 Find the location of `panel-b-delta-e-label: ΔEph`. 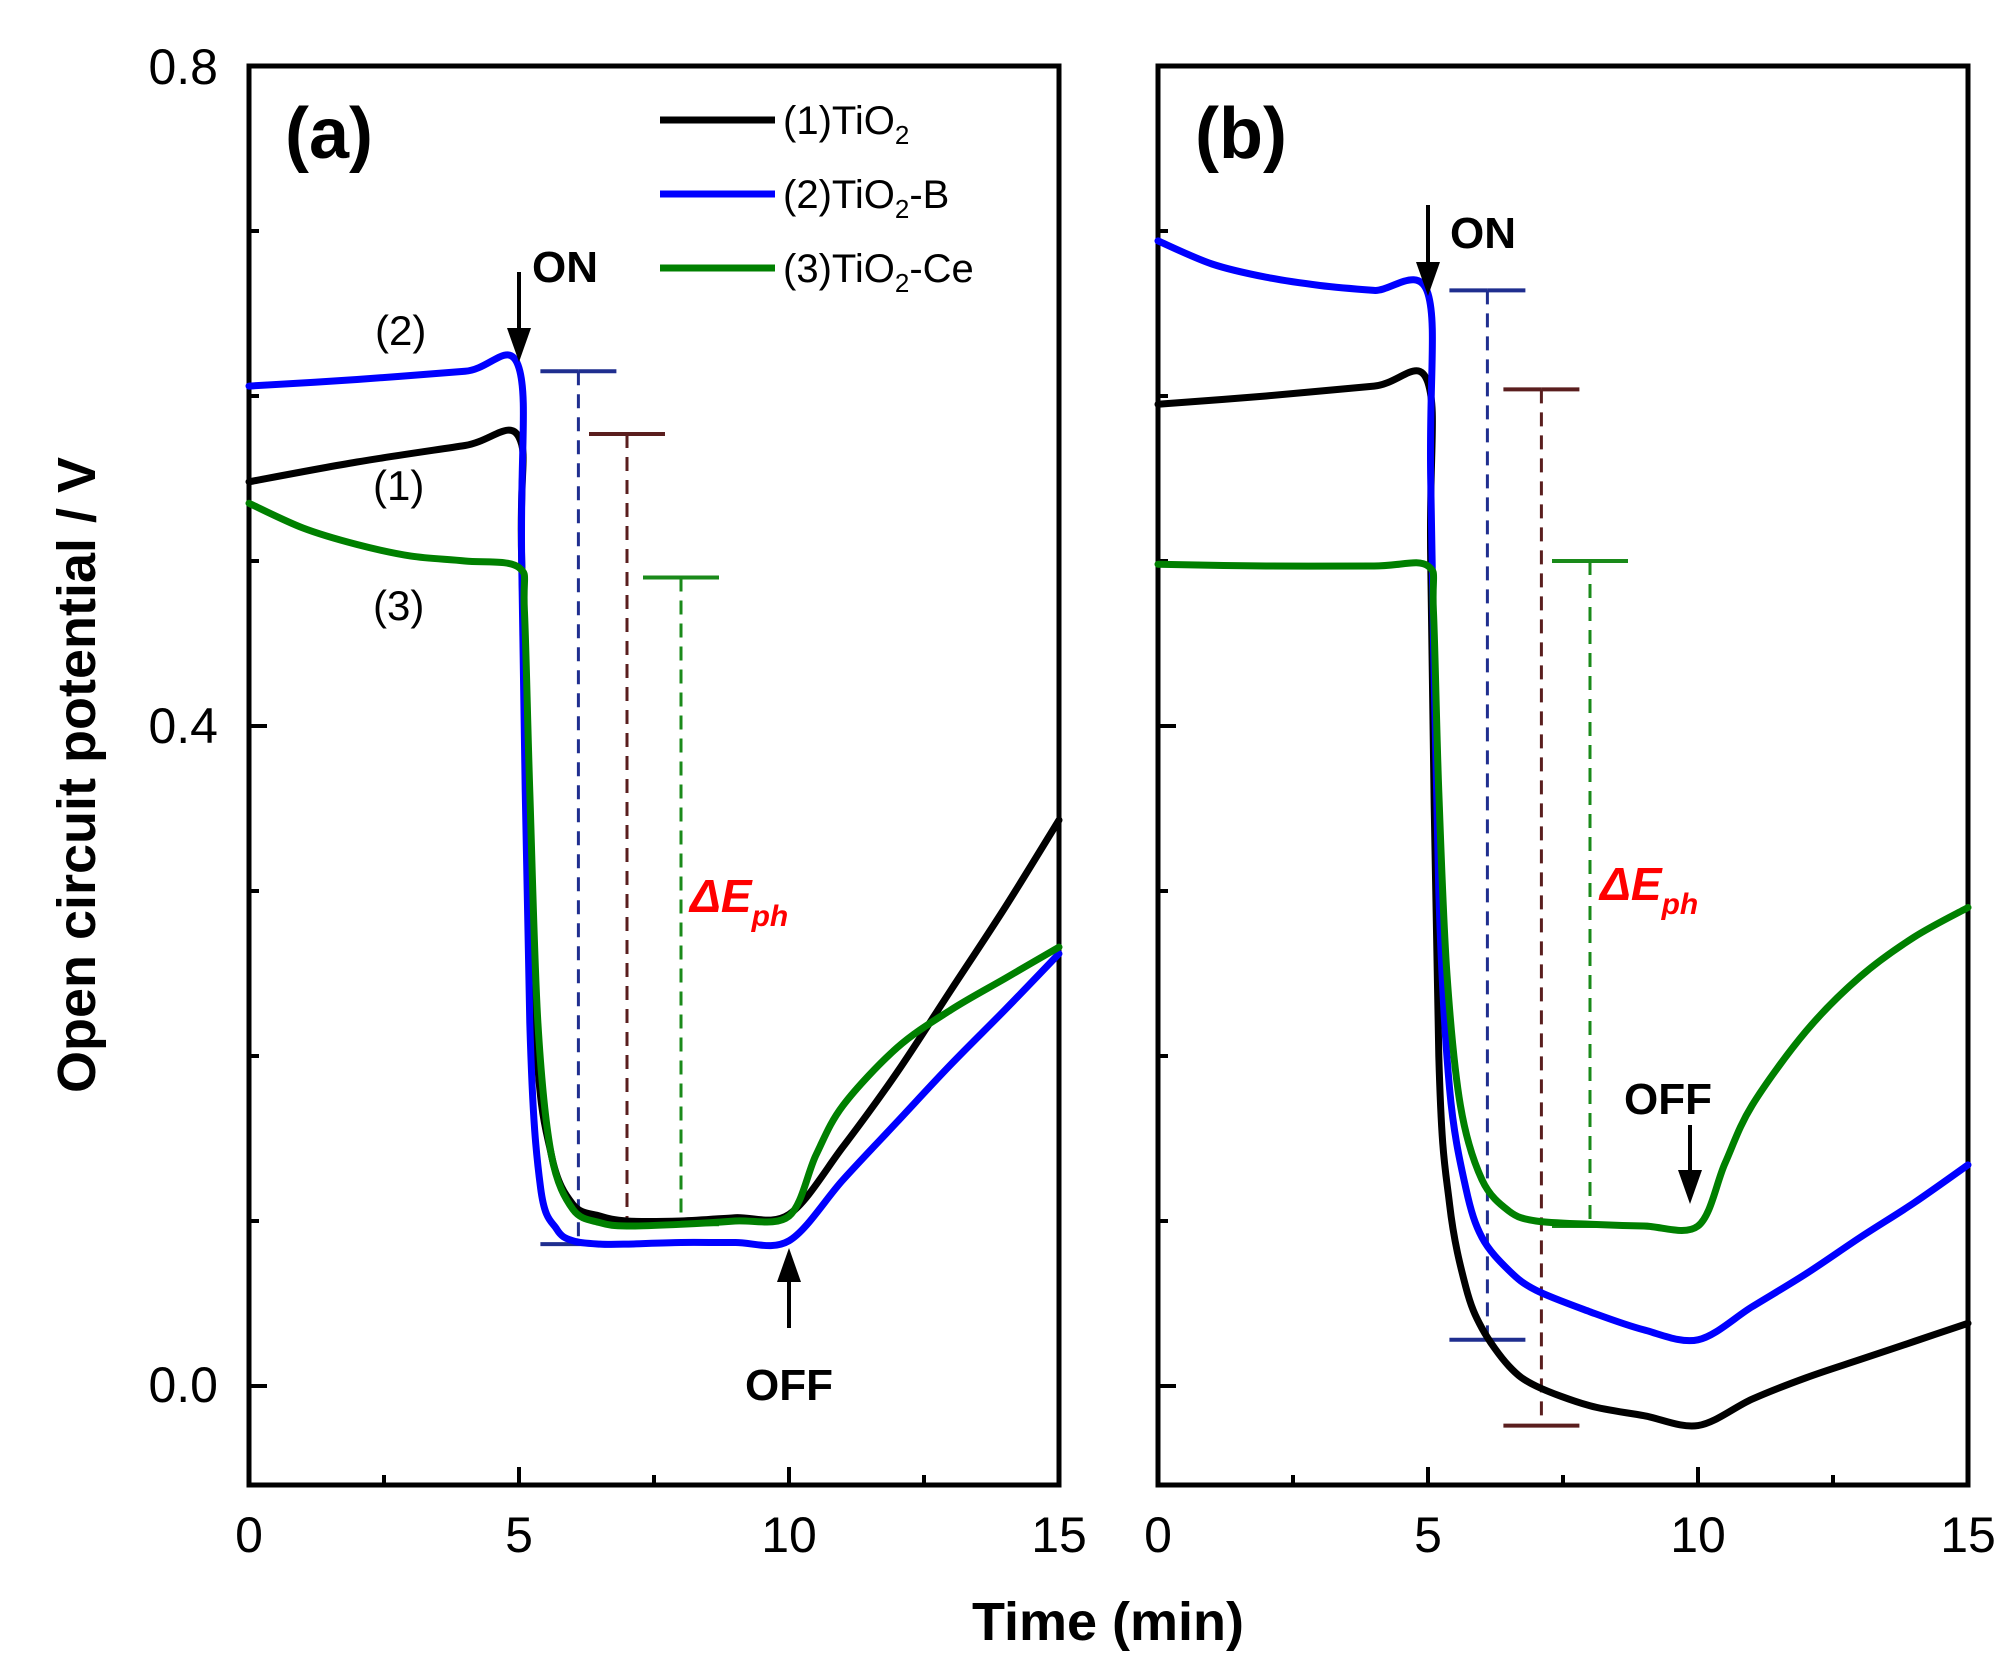

panel-b-delta-e-label: ΔEph is located at coordinates (1648, 889).